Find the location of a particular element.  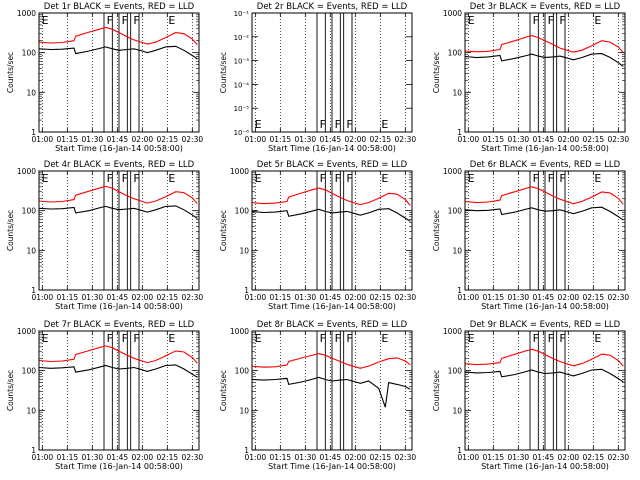

y-tick-label: 10⁻¹ is located at coordinates (242, 14).